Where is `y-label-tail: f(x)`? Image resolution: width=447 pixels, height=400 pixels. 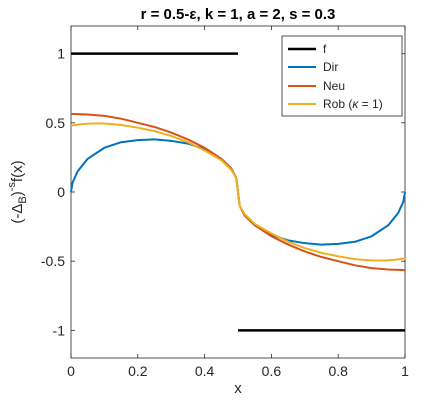 y-label-tail: f(x) is located at coordinates (17, 171).